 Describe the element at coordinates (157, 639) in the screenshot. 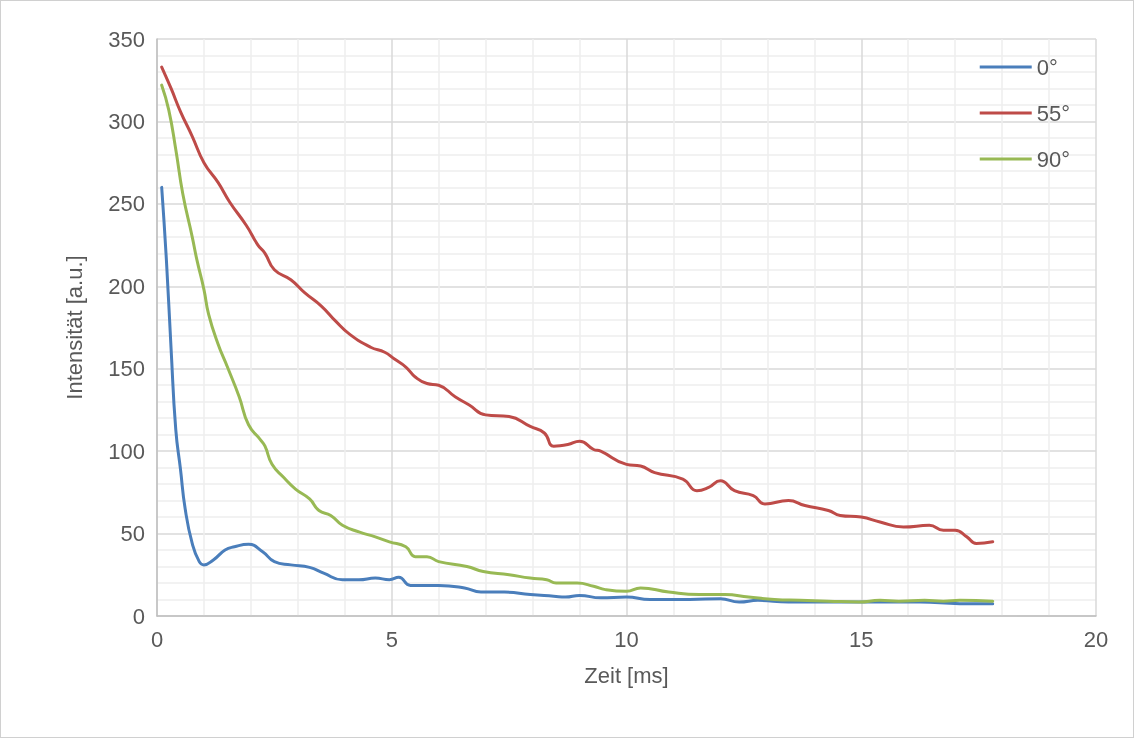

I see `x-tick-label: 0` at that location.